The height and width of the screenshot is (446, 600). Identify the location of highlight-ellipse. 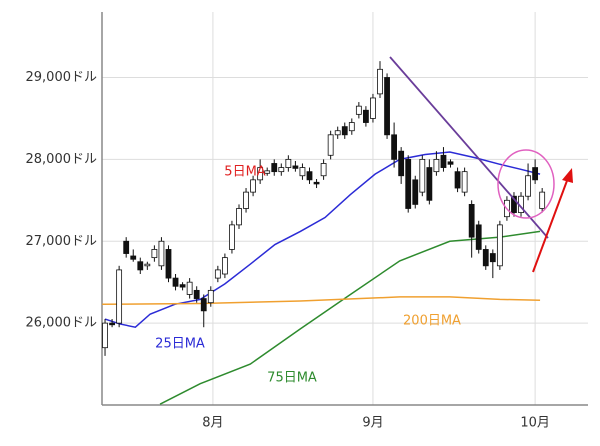
(526, 184).